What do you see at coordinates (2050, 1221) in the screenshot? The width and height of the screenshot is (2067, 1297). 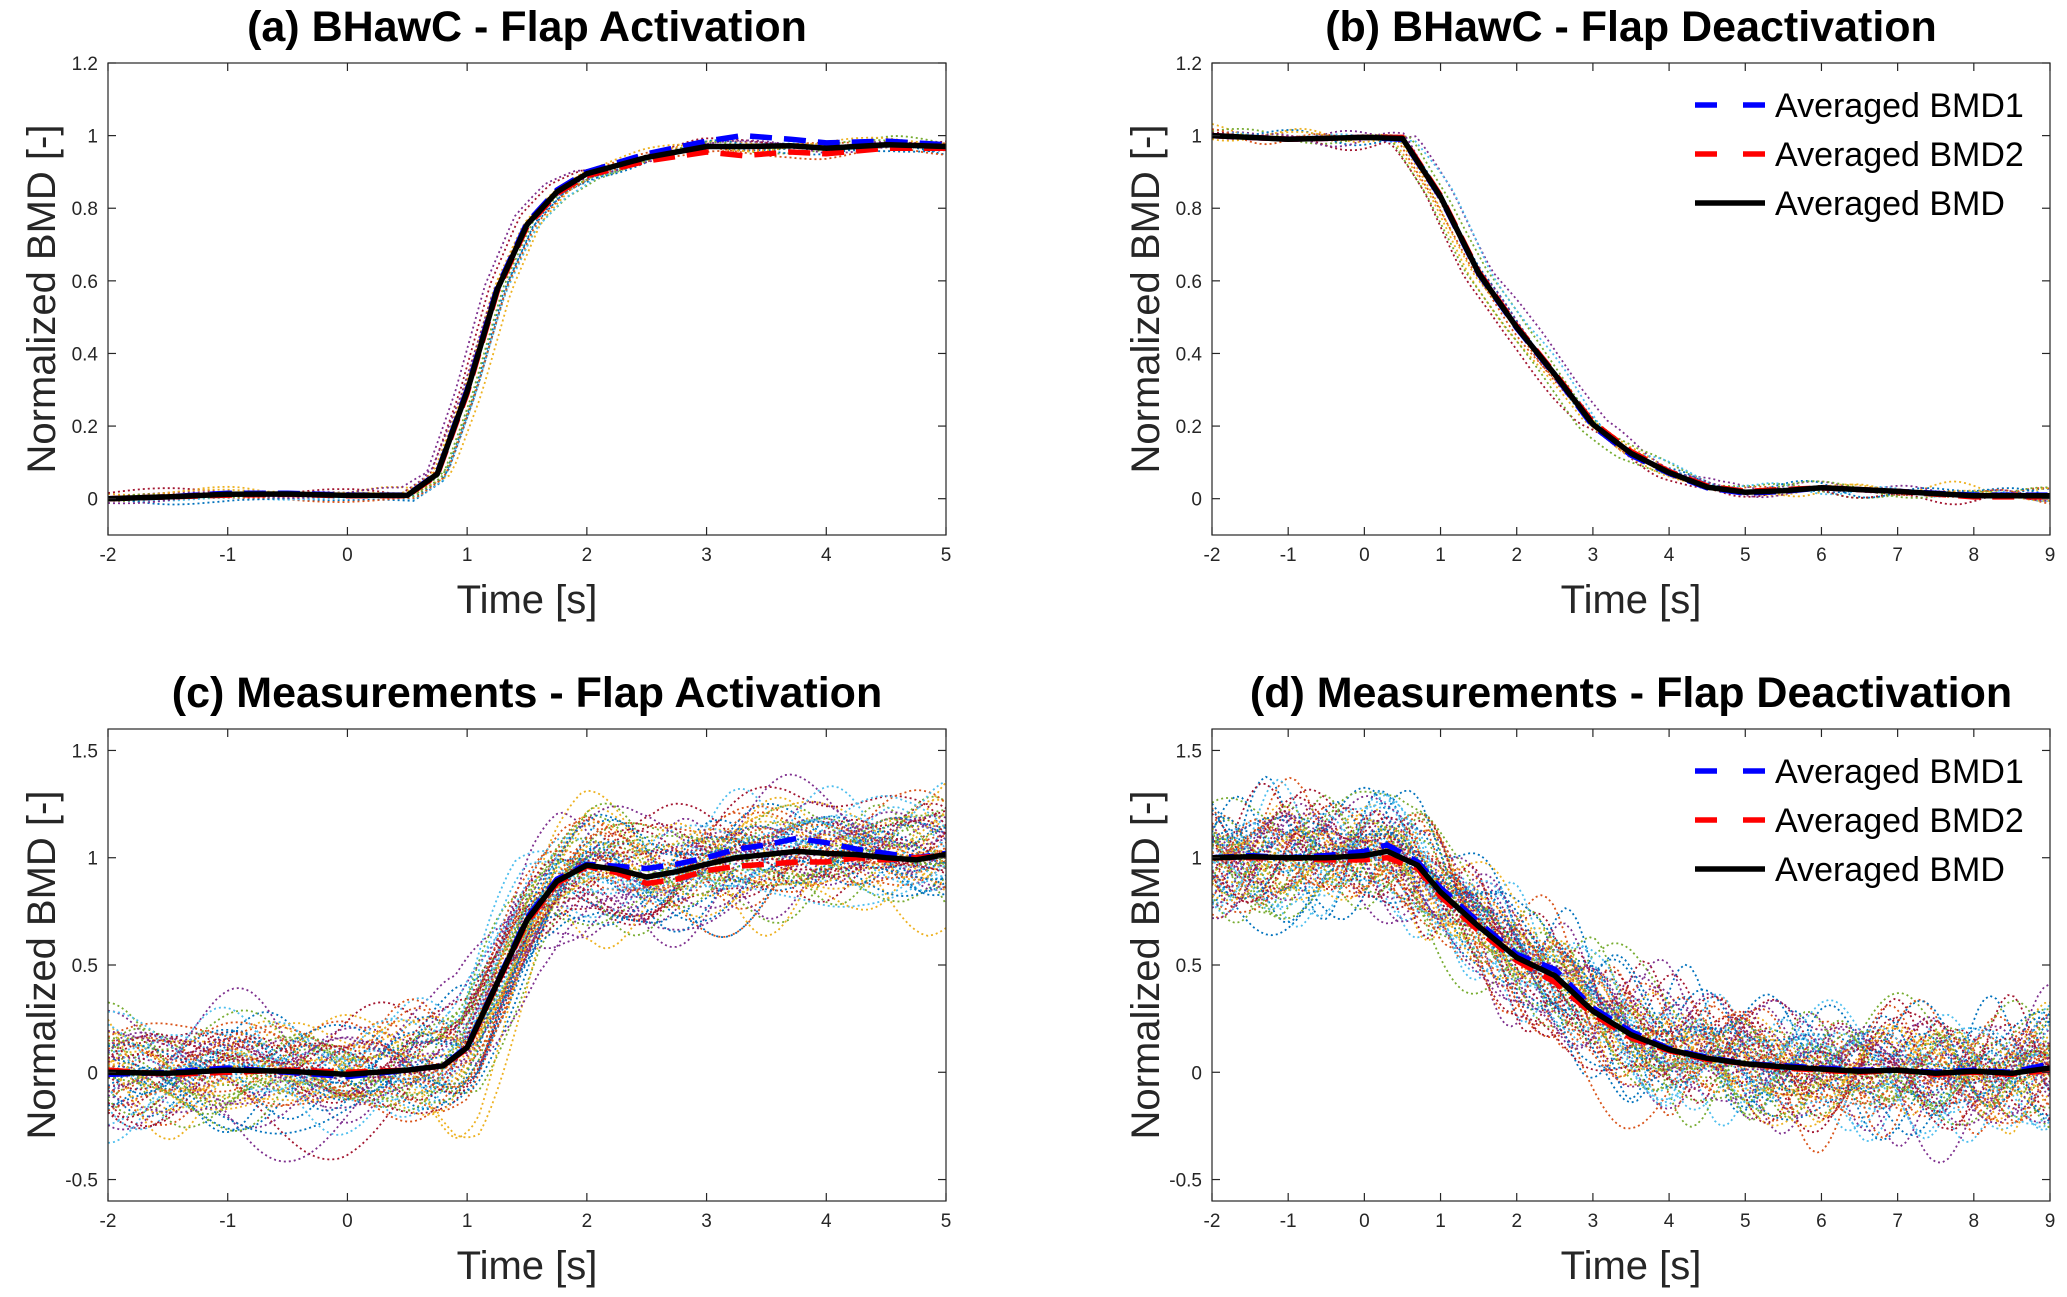 I see `x-tick-label: 9` at bounding box center [2050, 1221].